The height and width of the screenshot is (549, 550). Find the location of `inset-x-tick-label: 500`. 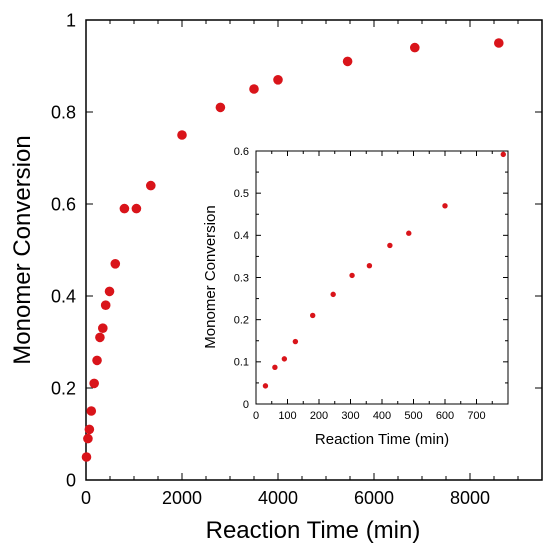

inset-x-tick-label: 500 is located at coordinates (413, 416).